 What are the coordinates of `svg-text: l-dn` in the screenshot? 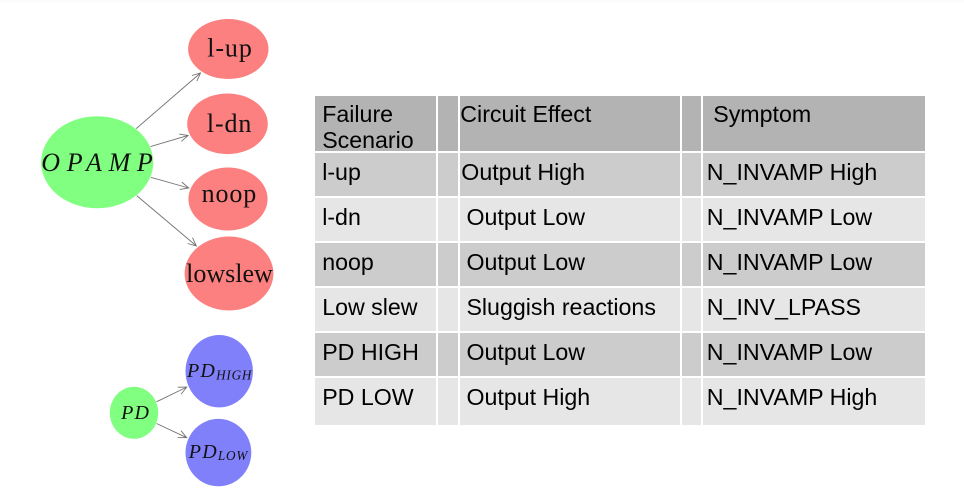 It's located at (229, 123).